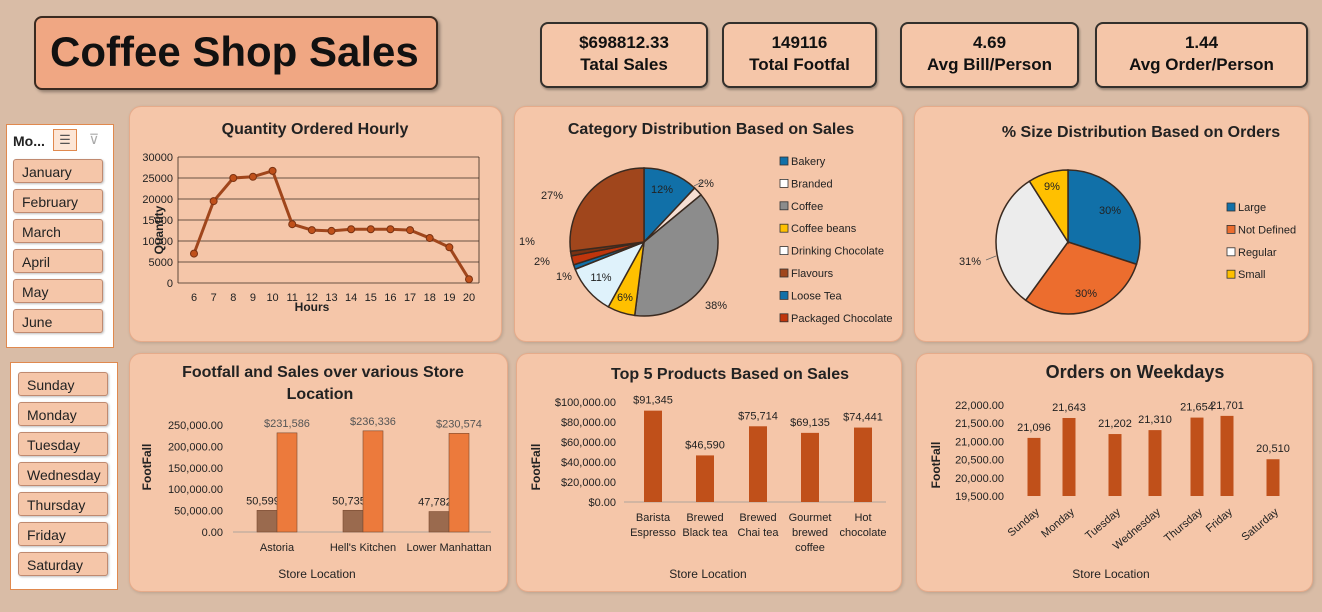 This screenshot has height=612, width=1322. What do you see at coordinates (705, 533) in the screenshot?
I see `x-tick-label: Black tea` at bounding box center [705, 533].